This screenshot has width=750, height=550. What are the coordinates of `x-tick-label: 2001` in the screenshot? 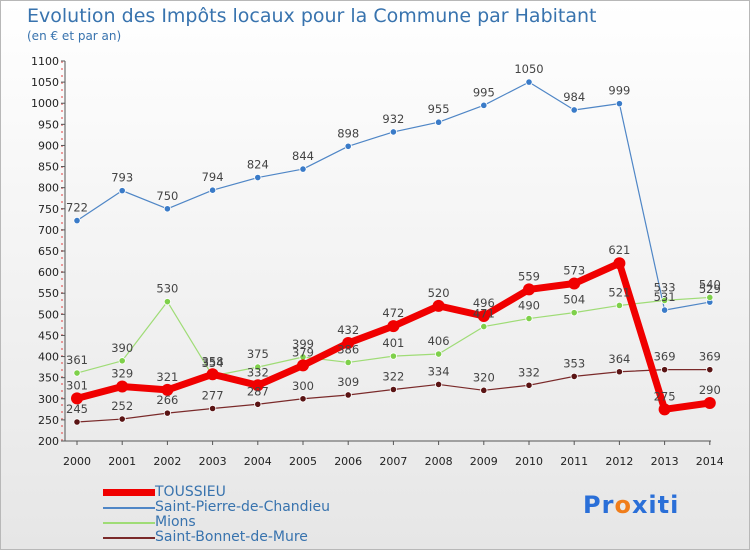 It's located at (122, 461).